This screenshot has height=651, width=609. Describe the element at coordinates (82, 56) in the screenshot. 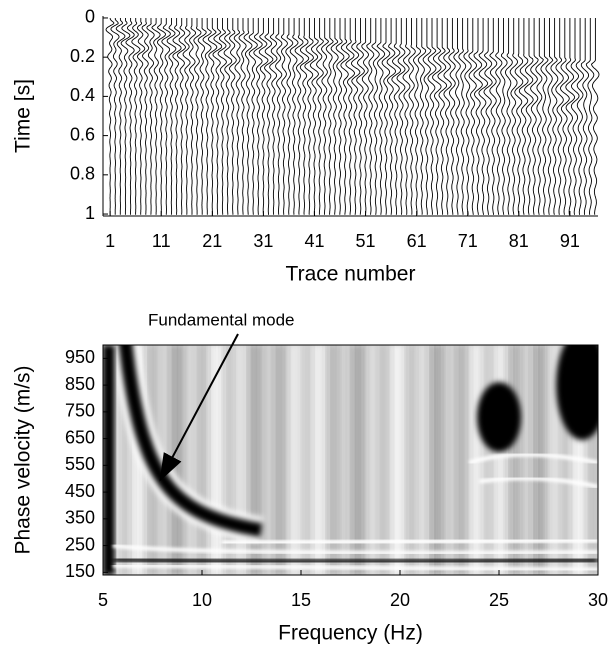

I see `y-tick-label: 0.2` at that location.